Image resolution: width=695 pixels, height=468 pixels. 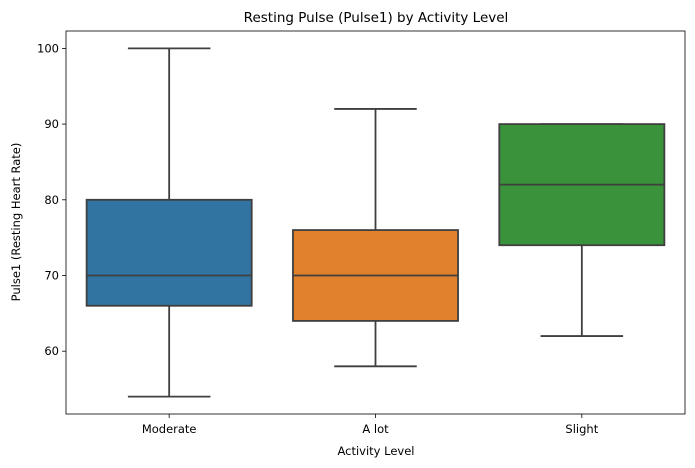 What do you see at coordinates (51, 124) in the screenshot?
I see `y-tick-label: 90` at bounding box center [51, 124].